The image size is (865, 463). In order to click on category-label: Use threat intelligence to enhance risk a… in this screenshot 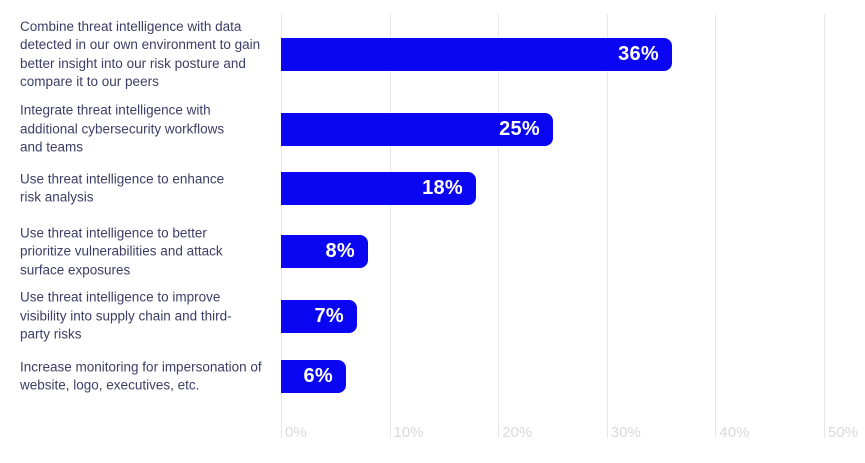, I will do `click(147, 188)`.